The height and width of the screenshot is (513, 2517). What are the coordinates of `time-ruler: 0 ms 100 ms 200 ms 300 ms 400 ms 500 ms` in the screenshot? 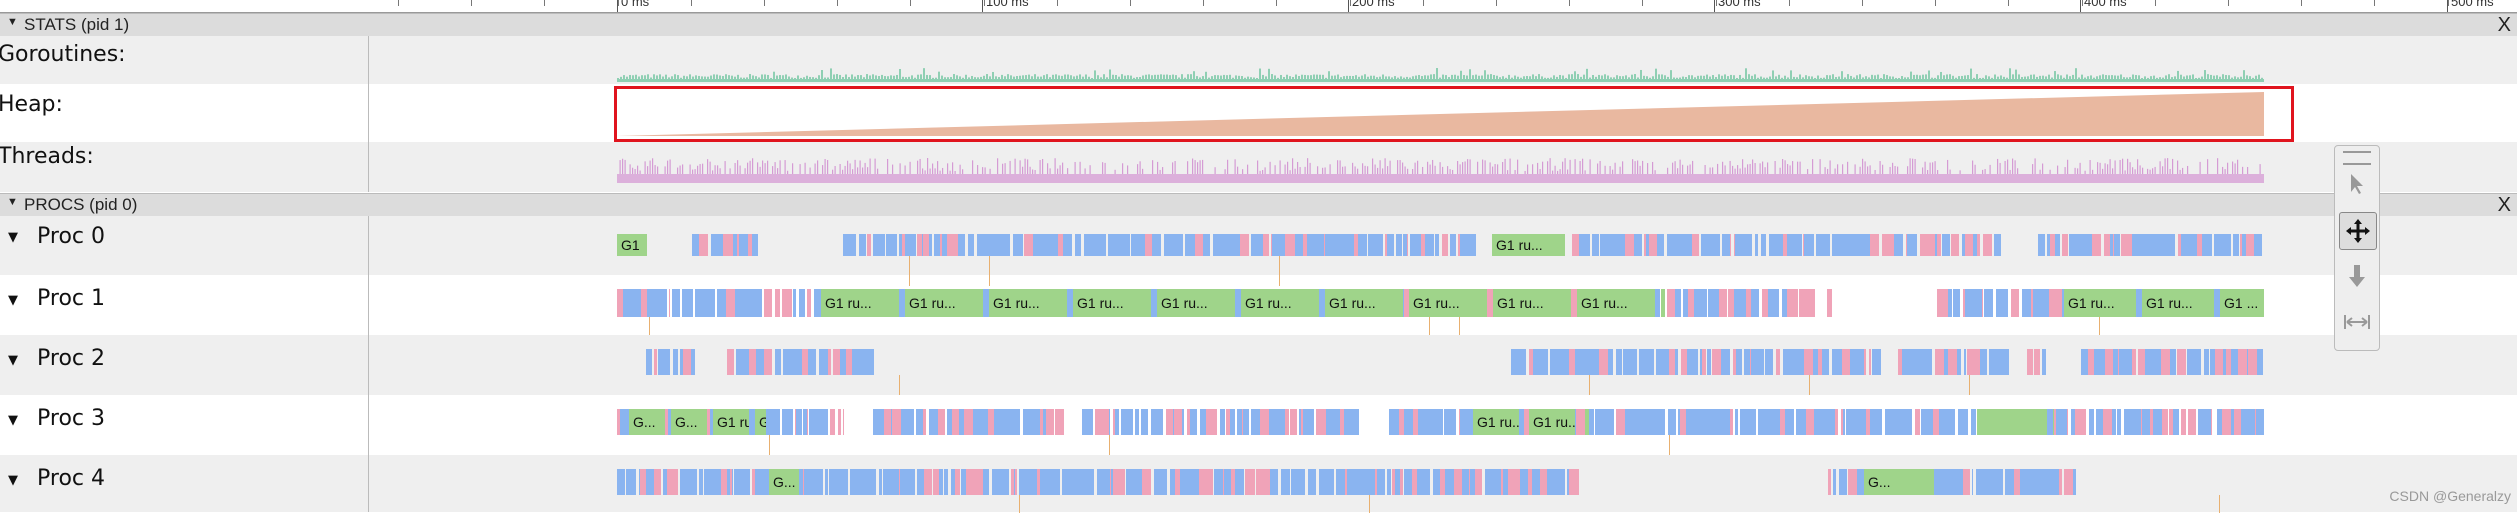 It's located at (1258, 6).